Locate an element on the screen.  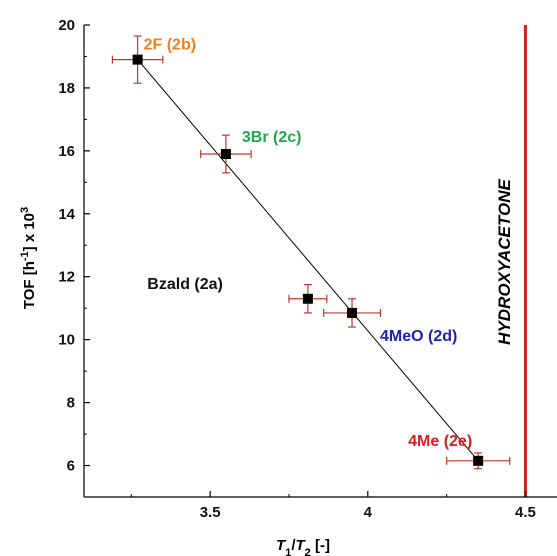
x-axis-title: T1/T2 [-] is located at coordinates (303, 546).